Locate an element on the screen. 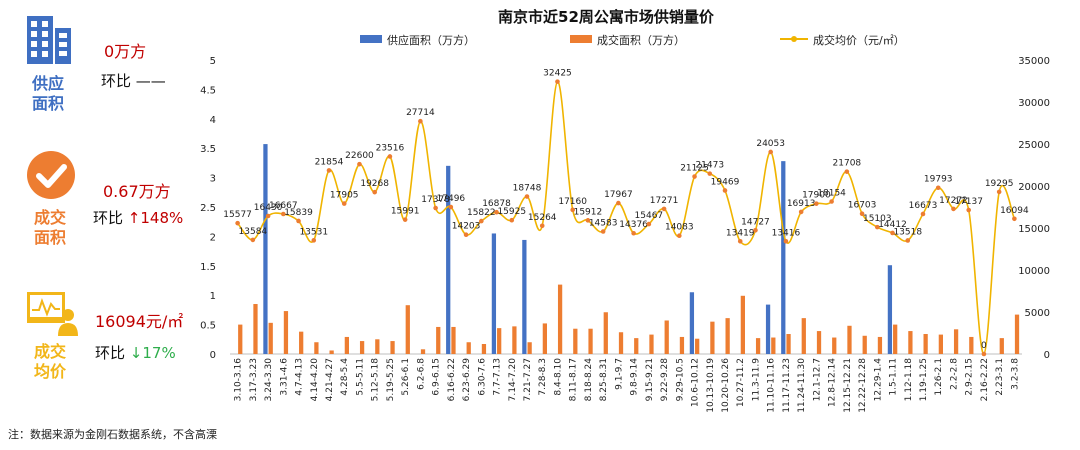  right-axis-tick-label: 0 is located at coordinates (1047, 355).